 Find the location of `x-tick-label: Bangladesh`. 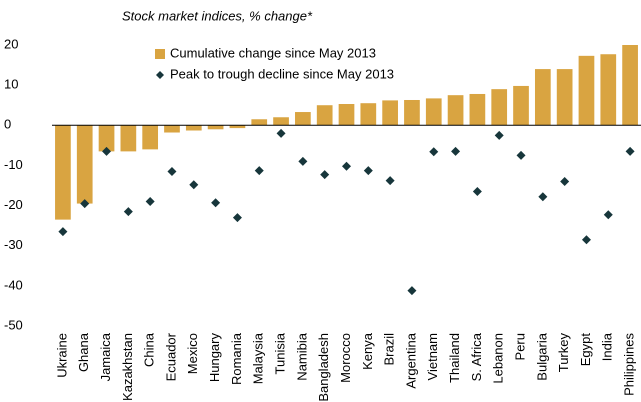

x-tick-label: Bangladesh is located at coordinates (323, 367).